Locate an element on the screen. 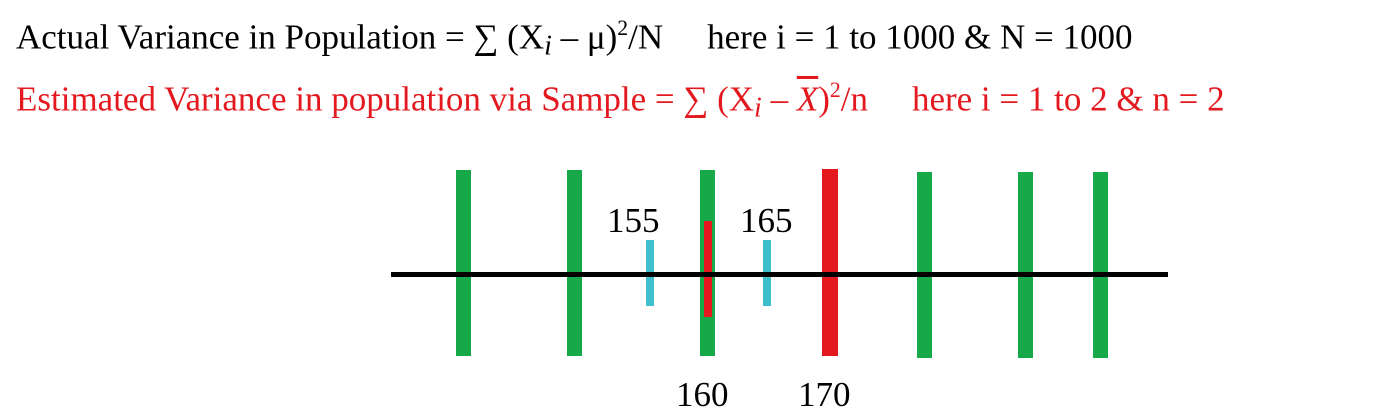 The image size is (1400, 420). estimated-formula-tail: /n is located at coordinates (854, 99).